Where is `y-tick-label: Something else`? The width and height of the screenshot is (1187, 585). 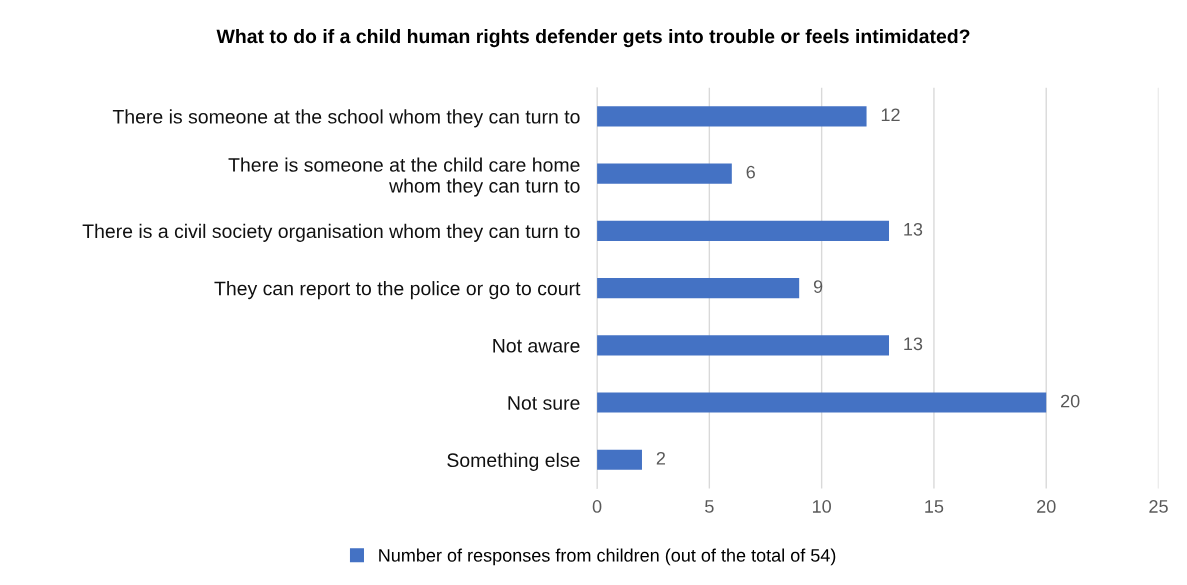 y-tick-label: Something else is located at coordinates (513, 461).